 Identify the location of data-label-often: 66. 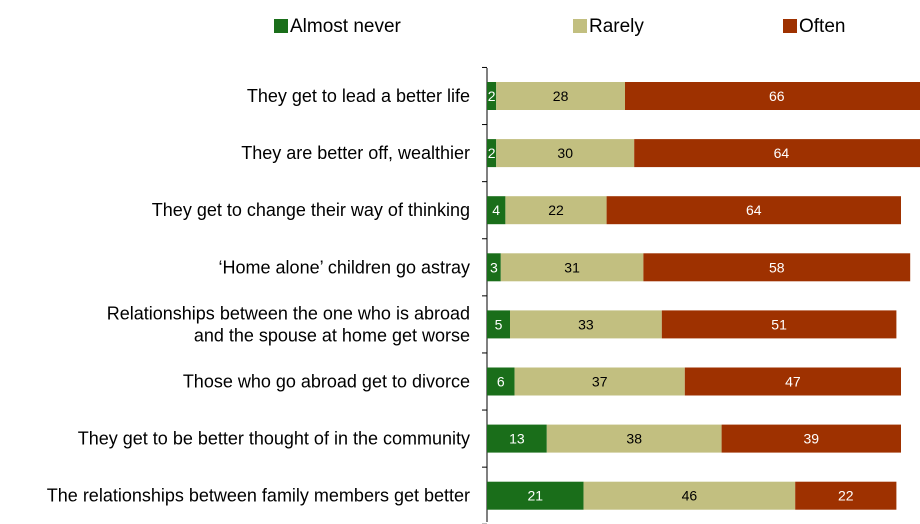
(777, 96).